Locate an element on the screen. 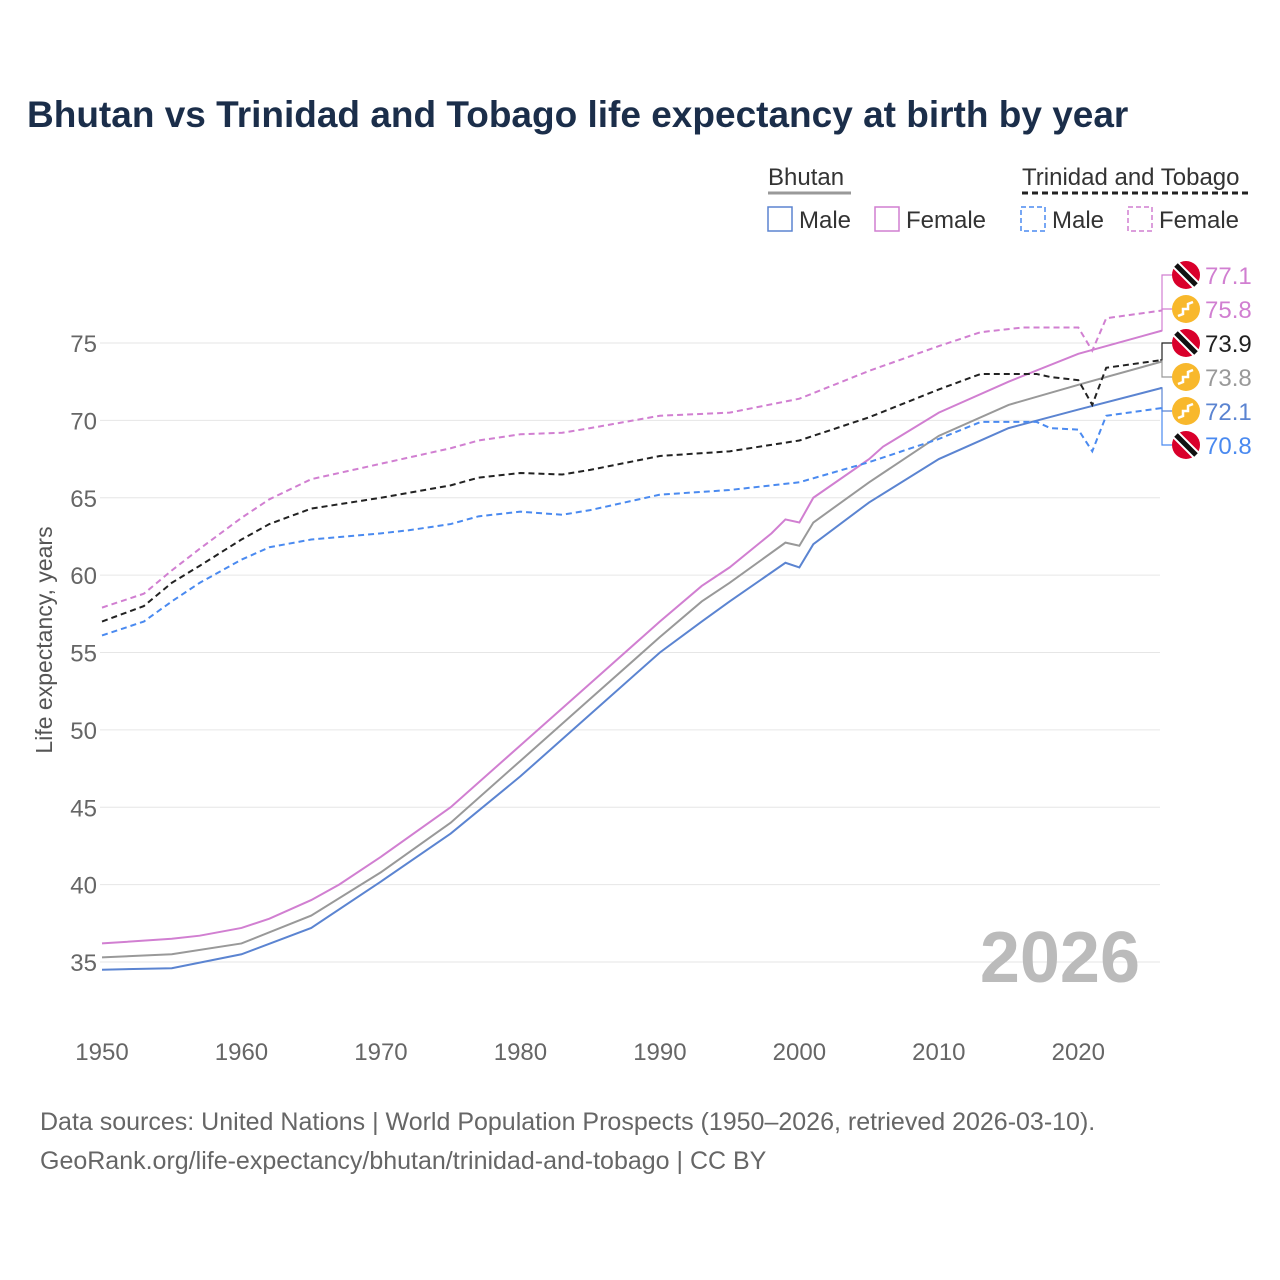 The width and height of the screenshot is (1280, 1280). x-tick-label: 1950 is located at coordinates (101, 1052).